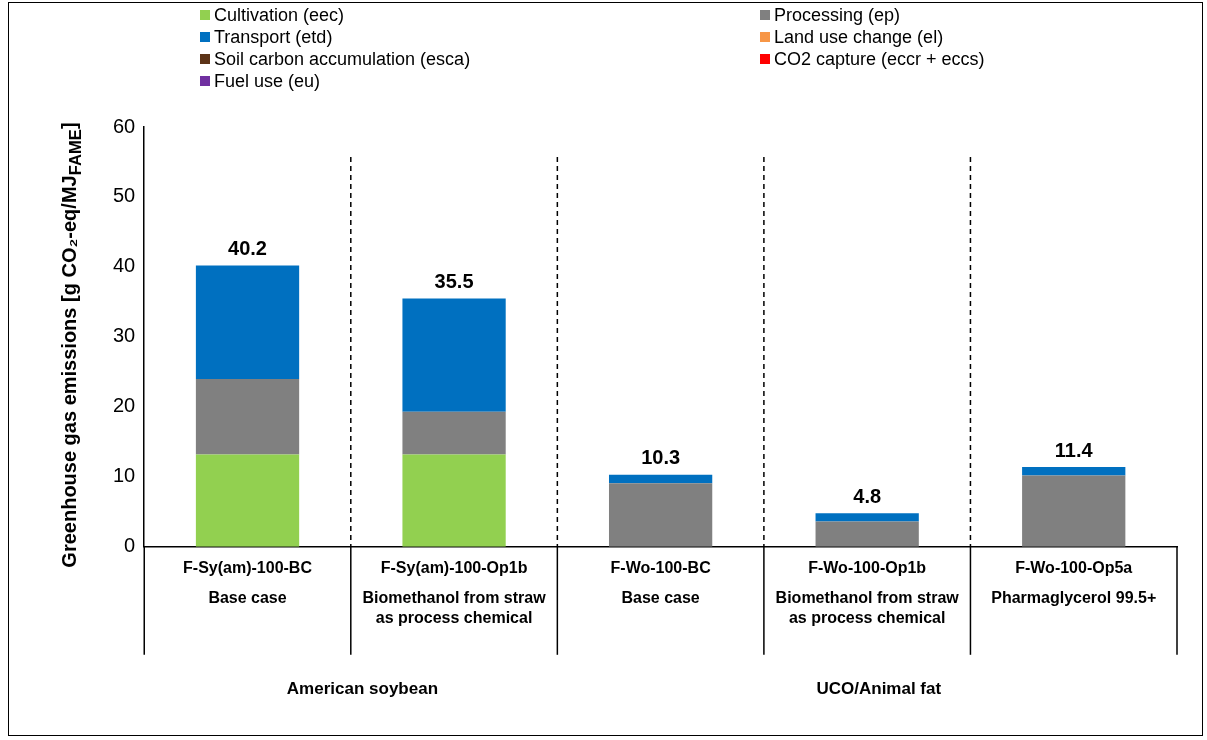 The width and height of the screenshot is (1207, 740). Describe the element at coordinates (267, 81) in the screenshot. I see `legend-label: Fuel use (eu)` at that location.